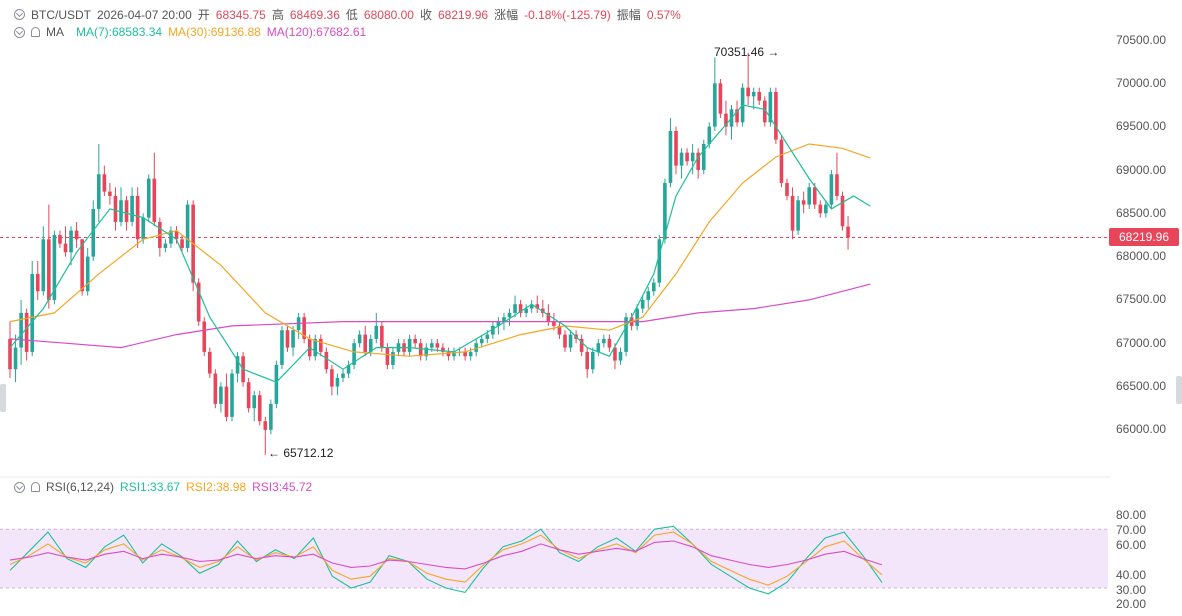  What do you see at coordinates (663, 14) in the screenshot?
I see `amplitude-value: 0.57%` at bounding box center [663, 14].